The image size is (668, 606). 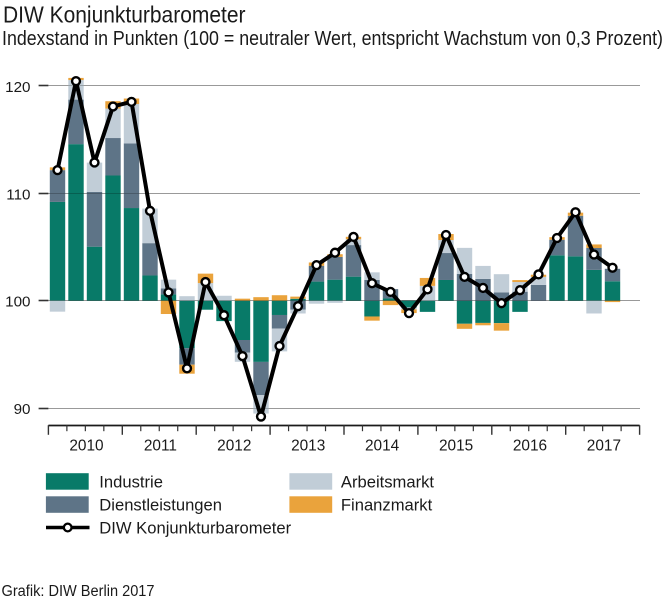 I want to click on svg-text: Dienstleistungen, so click(x=160, y=504).